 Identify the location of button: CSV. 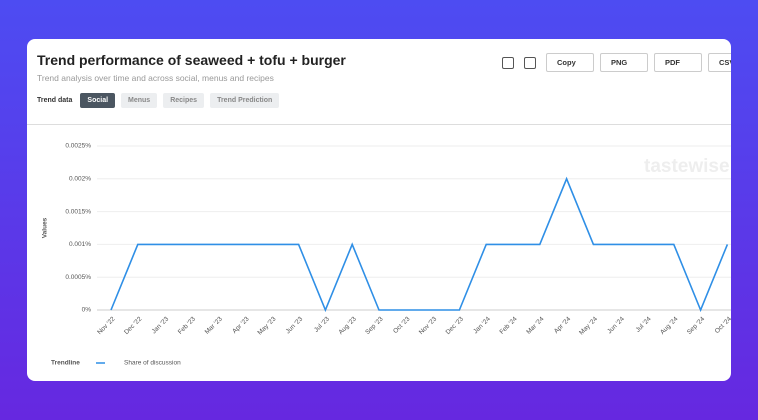
(719, 62).